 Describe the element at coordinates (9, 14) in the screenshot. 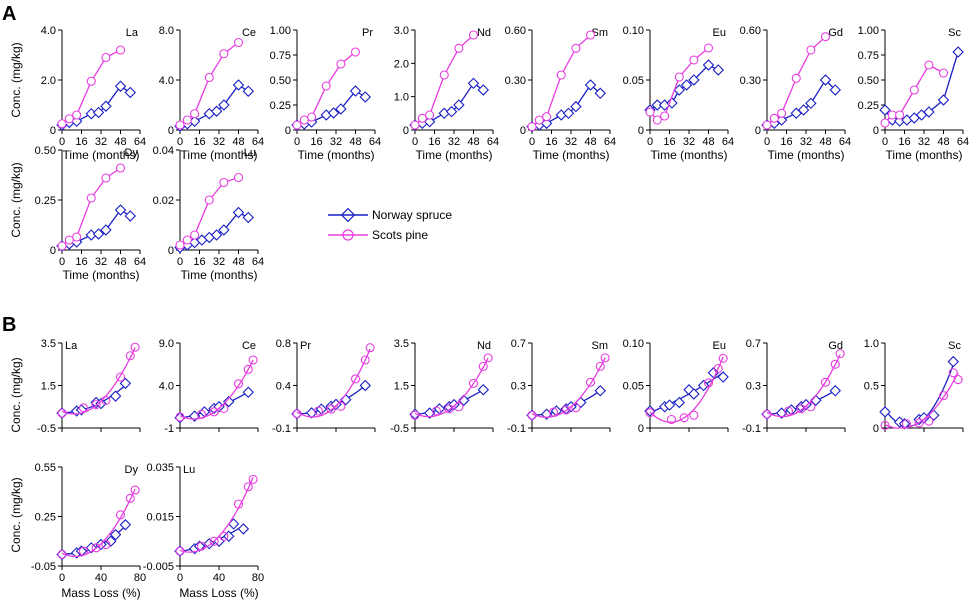

I see `panel-label-a: A` at that location.